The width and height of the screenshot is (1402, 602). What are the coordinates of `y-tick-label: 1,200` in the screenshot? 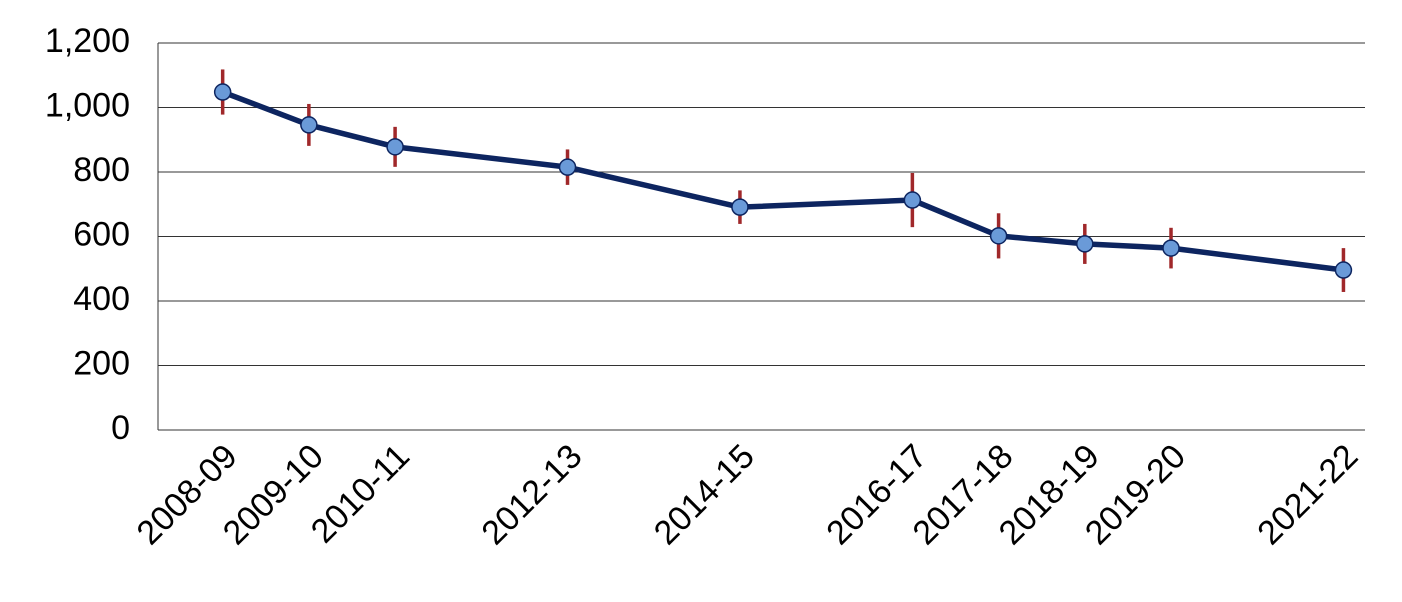 It's located at (87, 41).